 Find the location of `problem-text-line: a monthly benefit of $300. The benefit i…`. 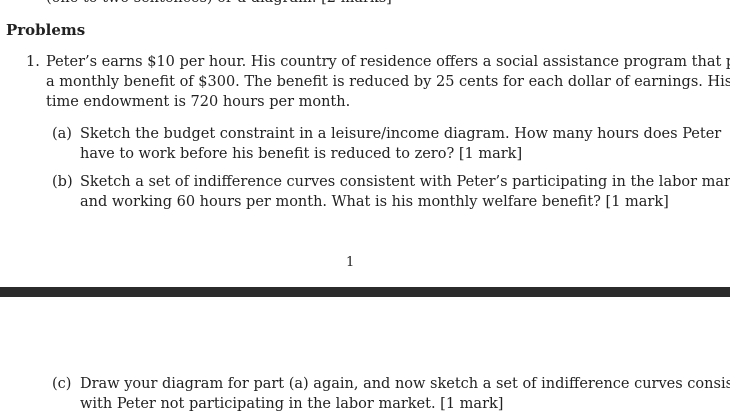

problem-text-line: a monthly benefit of $300. The benefit i… is located at coordinates (388, 82).